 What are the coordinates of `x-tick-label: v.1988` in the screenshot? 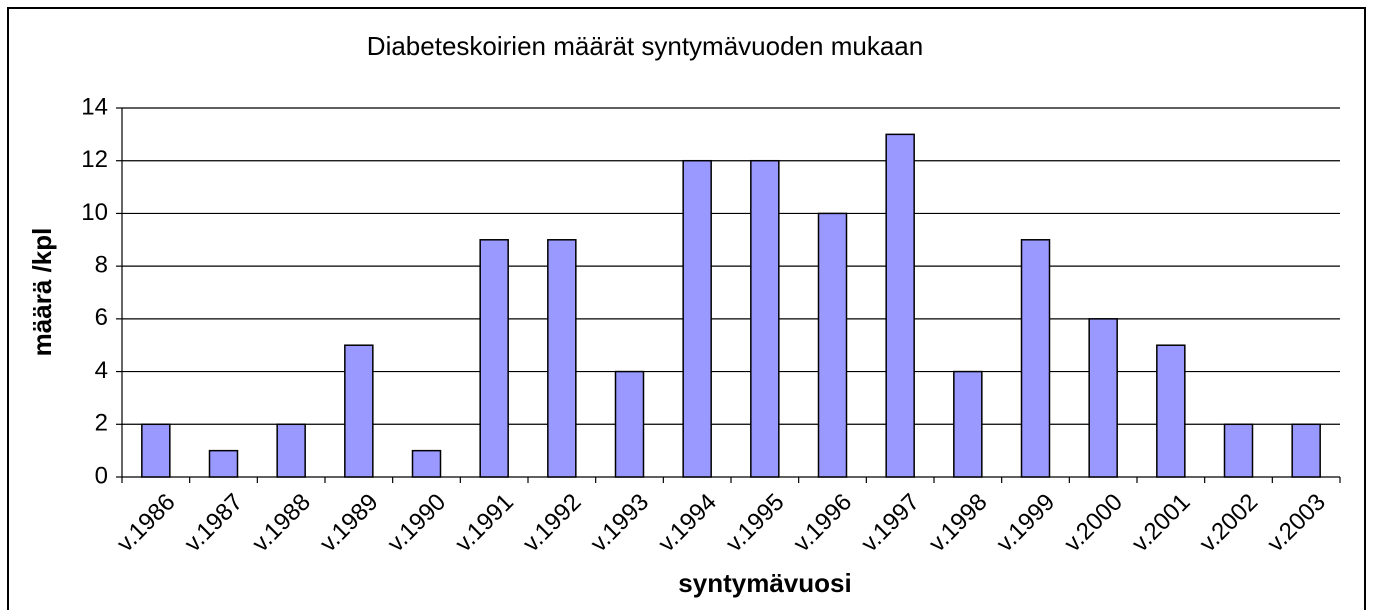 It's located at (281, 523).